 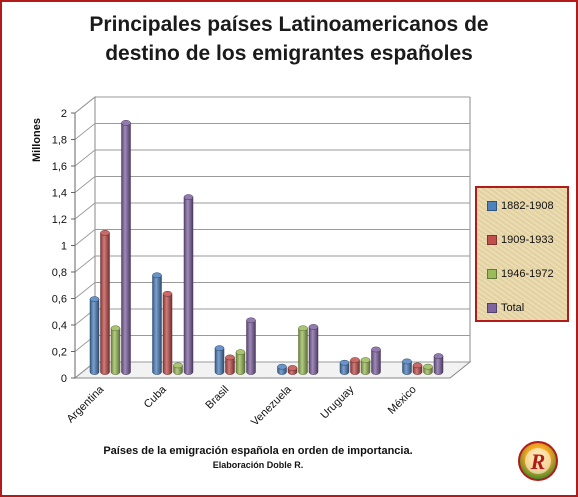 I want to click on legend-item: 1946-1972, so click(x=520, y=274).